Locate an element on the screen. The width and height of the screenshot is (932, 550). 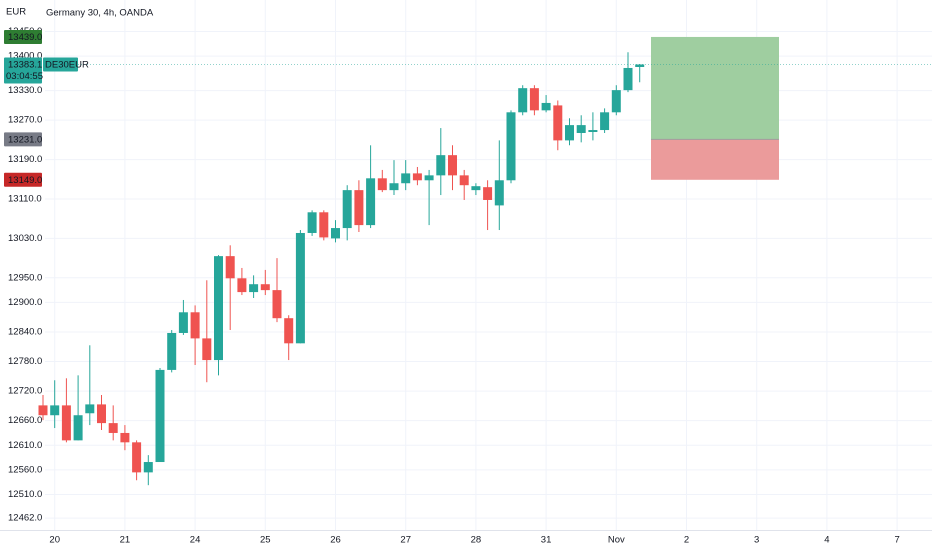
y-tick-label: 12660.0 is located at coordinates (25, 420).